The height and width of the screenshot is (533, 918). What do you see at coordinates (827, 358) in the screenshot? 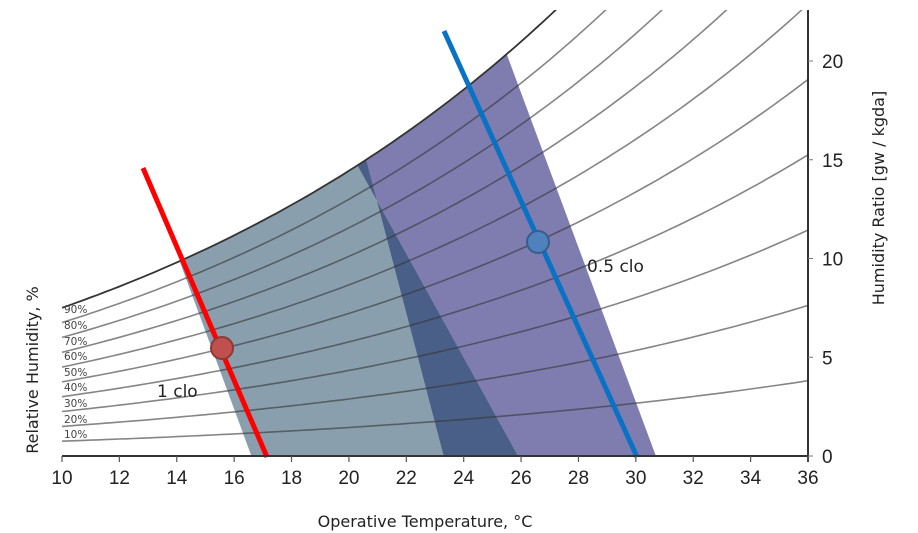
I see `y-tick-label: 5` at bounding box center [827, 358].